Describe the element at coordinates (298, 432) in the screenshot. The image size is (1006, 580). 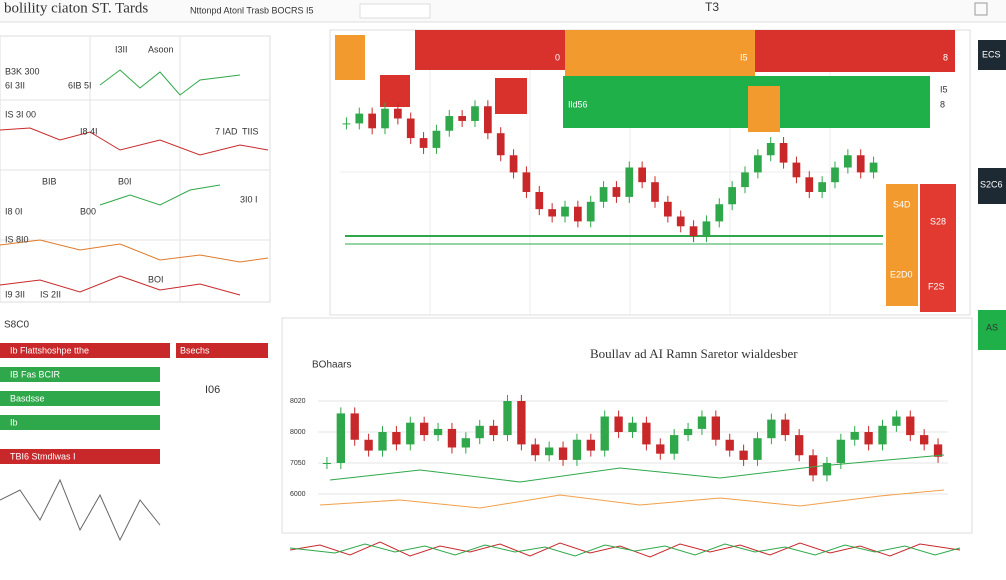
I see `y-tick-label: 8000` at that location.